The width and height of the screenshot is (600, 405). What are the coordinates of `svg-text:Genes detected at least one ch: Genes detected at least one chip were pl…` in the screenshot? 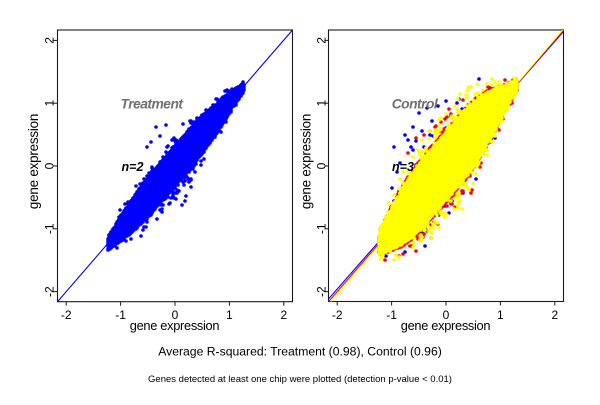 It's located at (300, 379).